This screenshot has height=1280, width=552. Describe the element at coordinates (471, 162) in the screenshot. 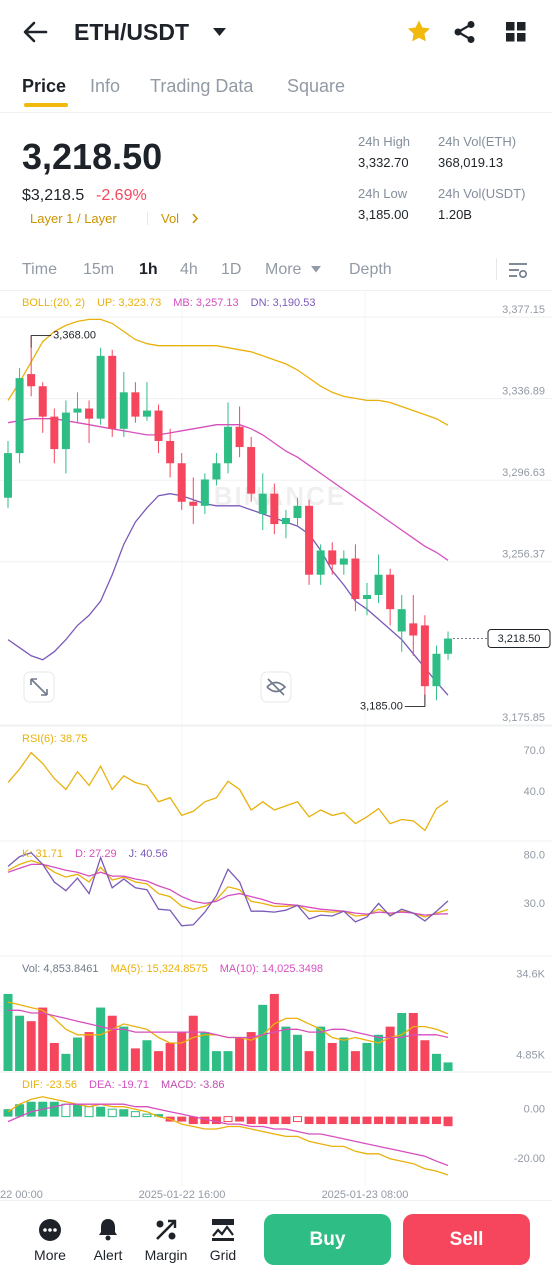

I see `stat-value: 368,019.13` at that location.